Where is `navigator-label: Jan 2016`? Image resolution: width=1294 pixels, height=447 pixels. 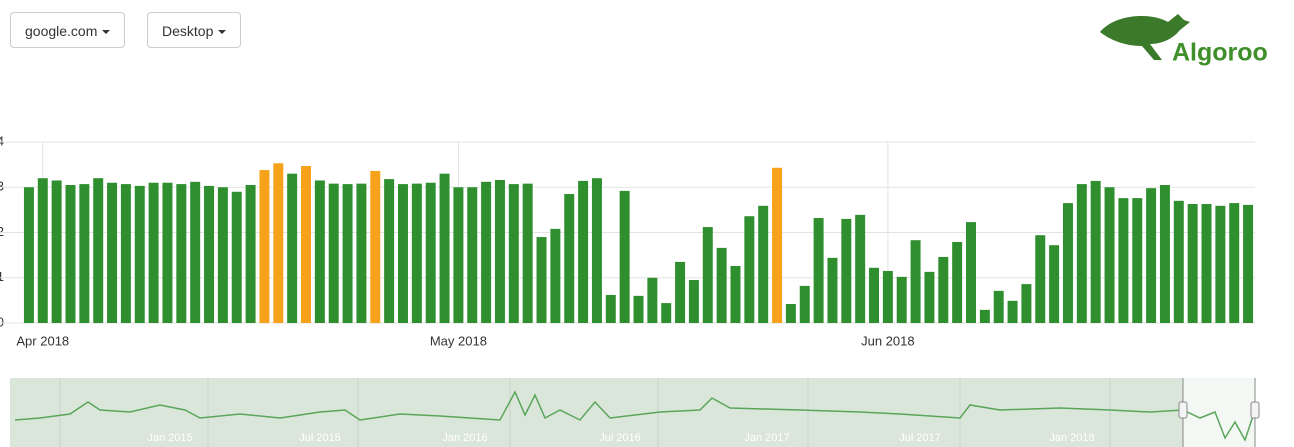 navigator-label: Jan 2016 is located at coordinates (464, 438).